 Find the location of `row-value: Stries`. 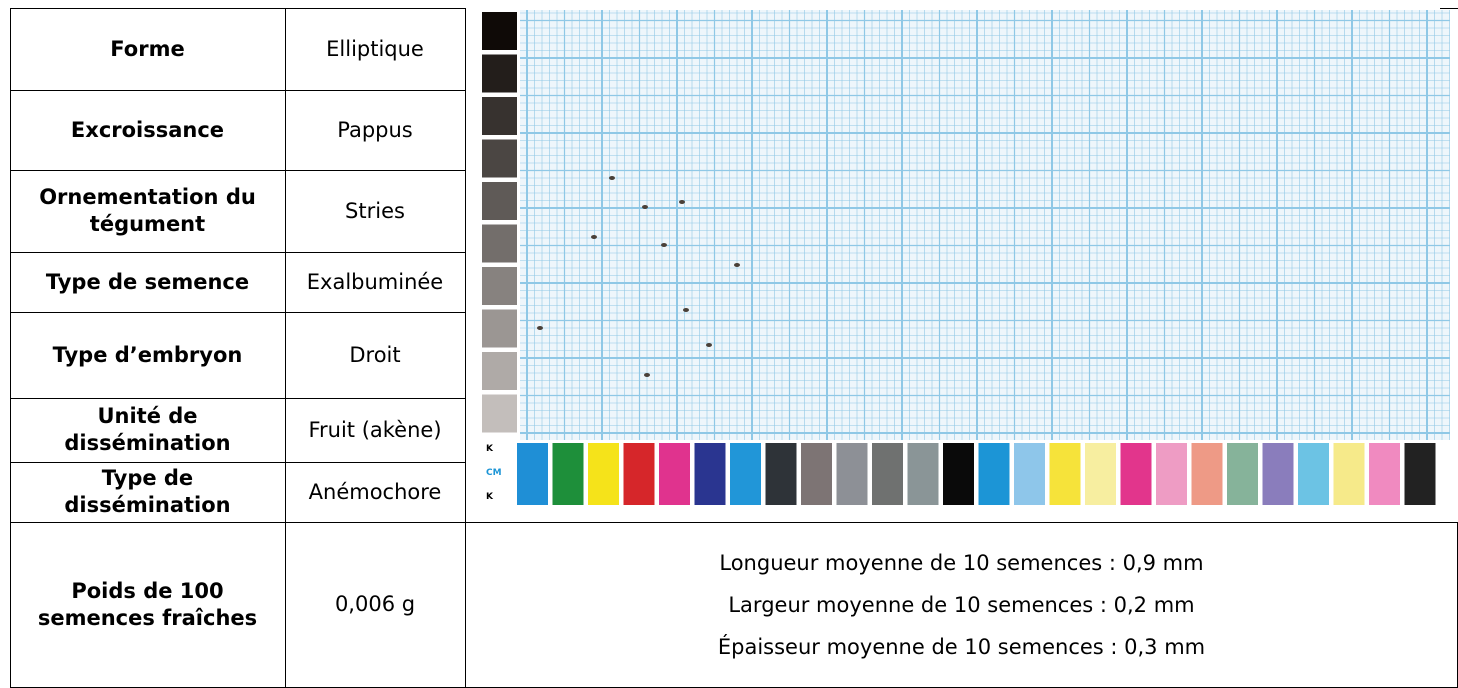

row-value: Stries is located at coordinates (375, 210).